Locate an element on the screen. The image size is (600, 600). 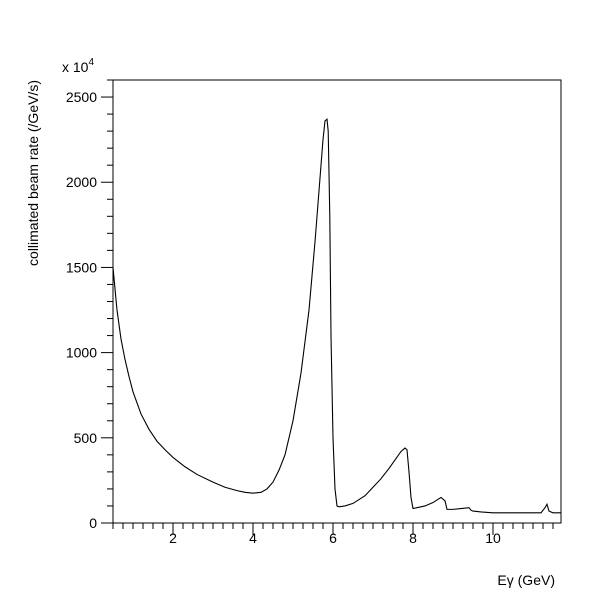
x-tick-label: 4 is located at coordinates (253, 538).